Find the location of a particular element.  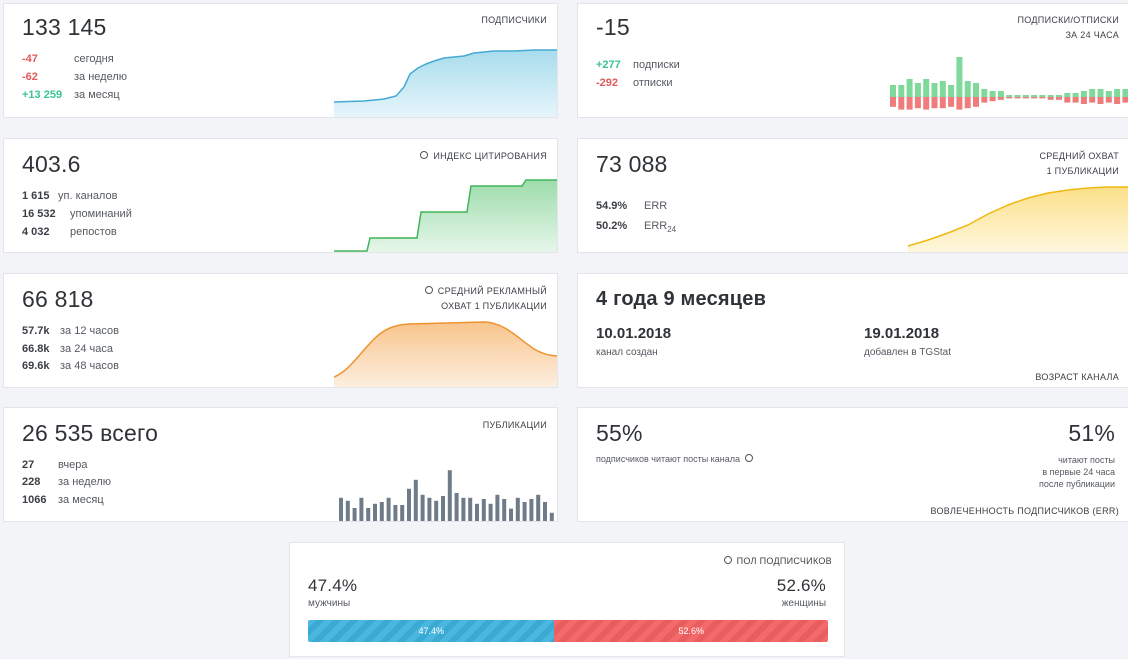

reach-line is located at coordinates (1018, 216).